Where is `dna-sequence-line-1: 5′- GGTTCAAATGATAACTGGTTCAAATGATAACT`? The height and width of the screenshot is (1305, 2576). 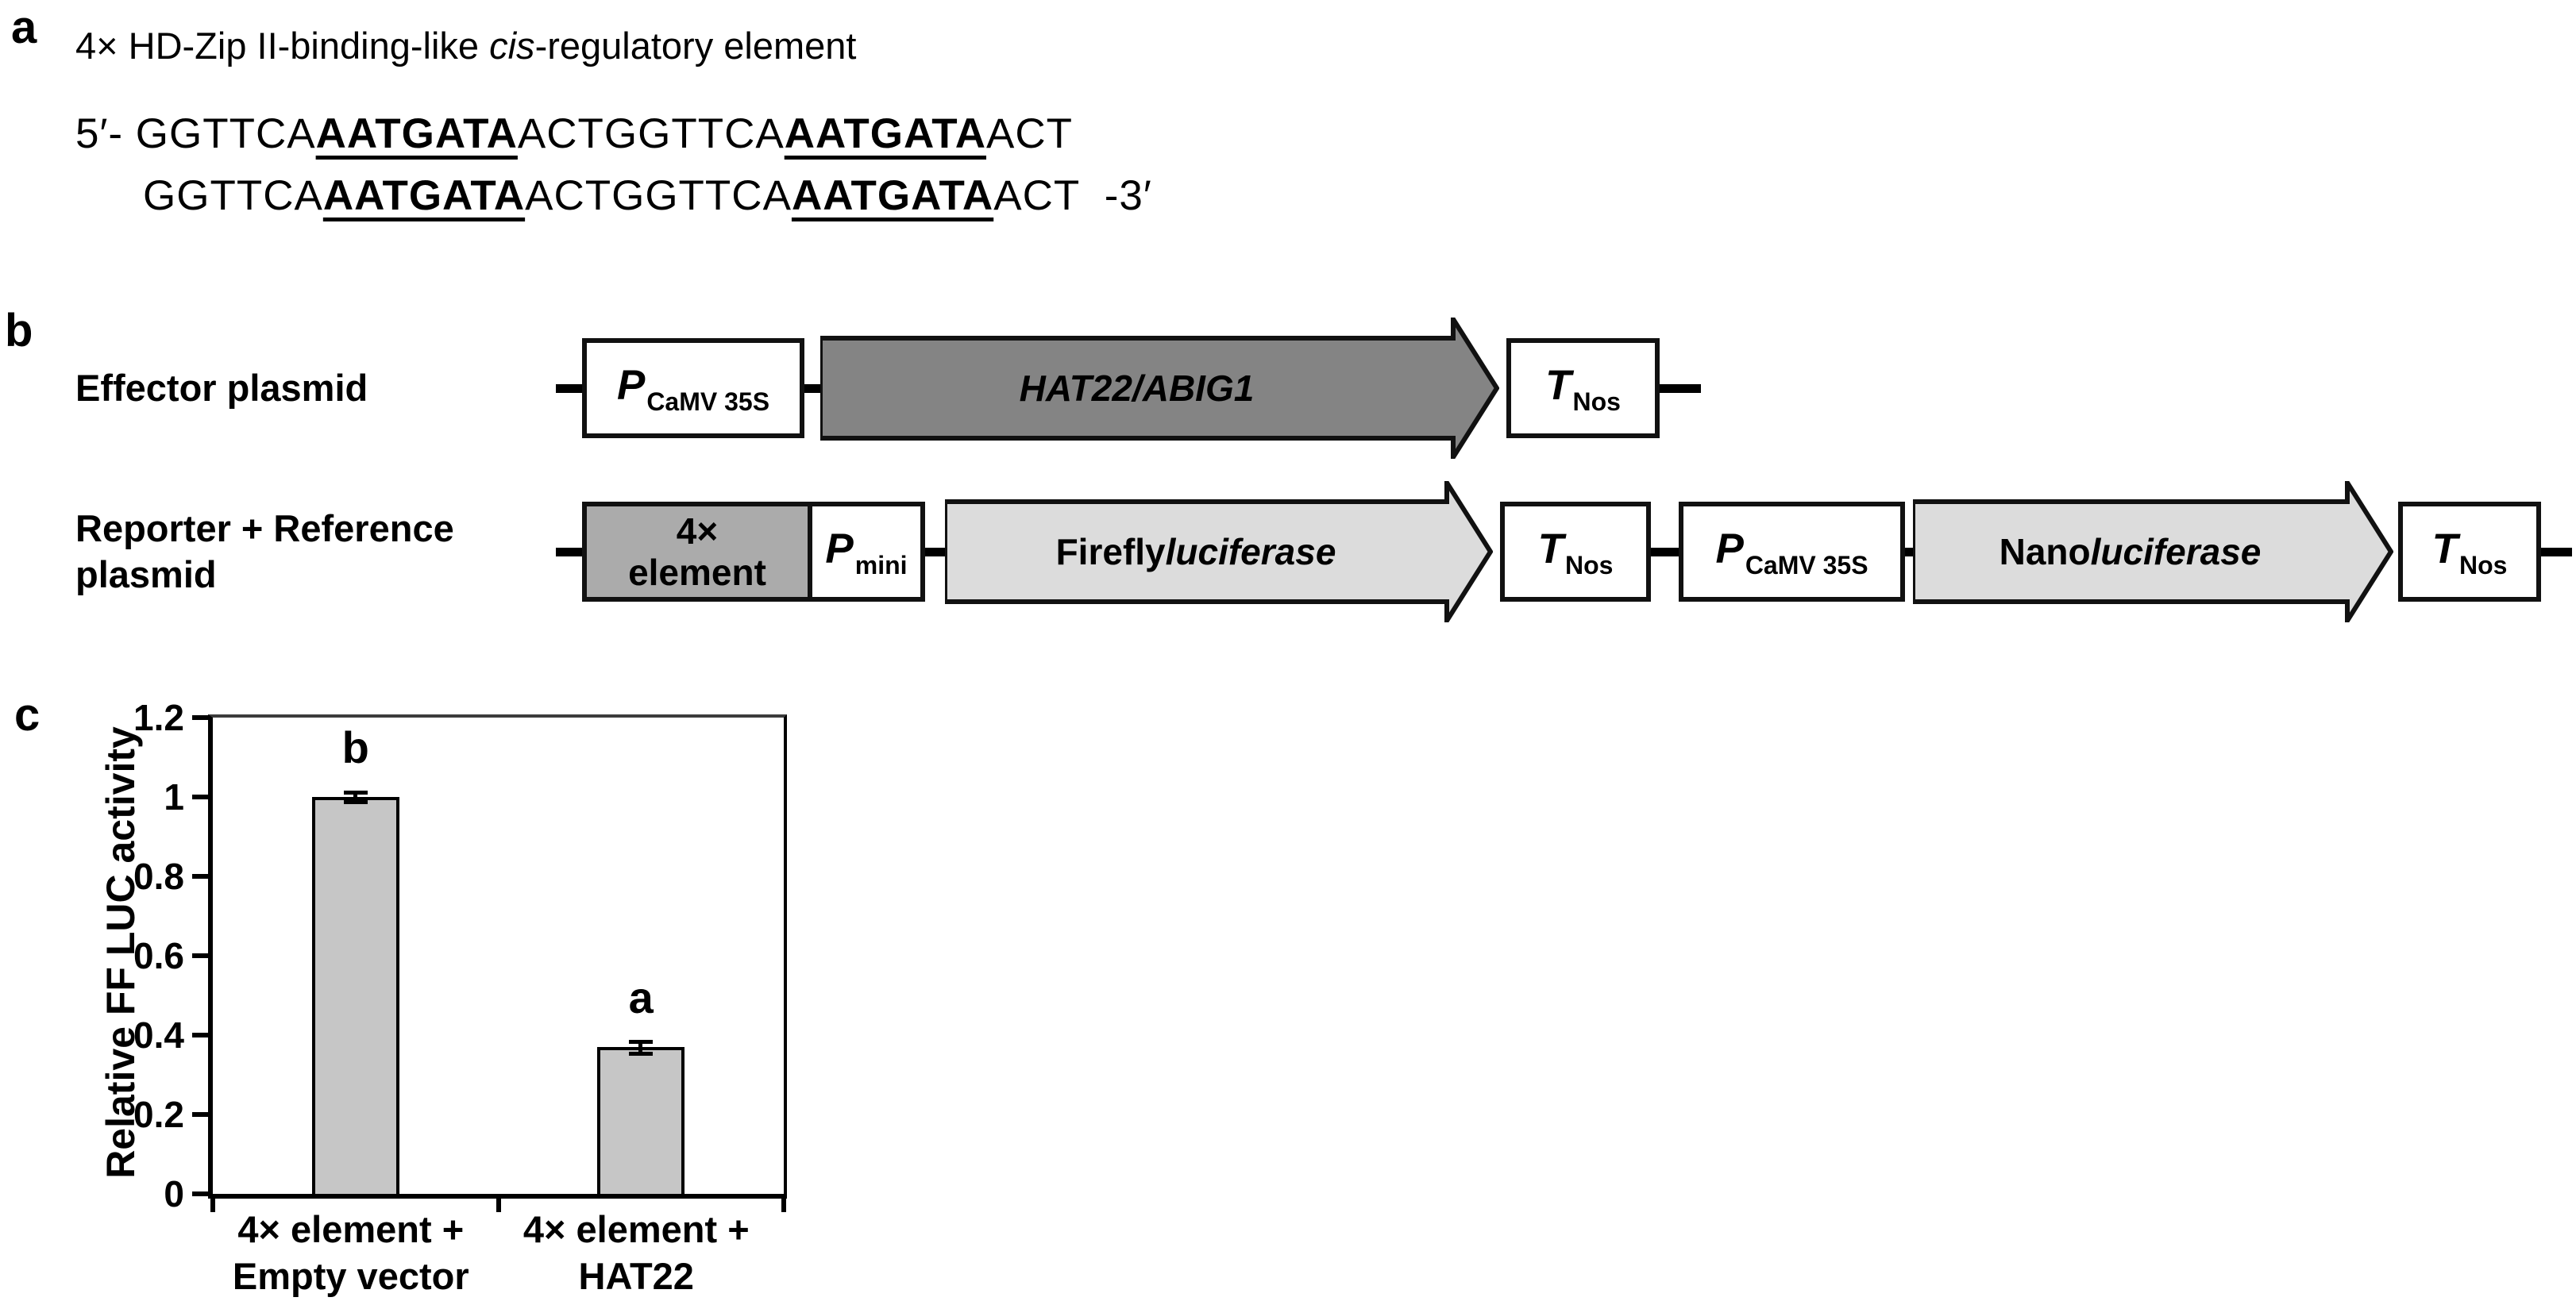
dna-sequence-line-1: 5′- GGTTCAAATGATAACTGGTTCAAATGATAACT is located at coordinates (574, 134).